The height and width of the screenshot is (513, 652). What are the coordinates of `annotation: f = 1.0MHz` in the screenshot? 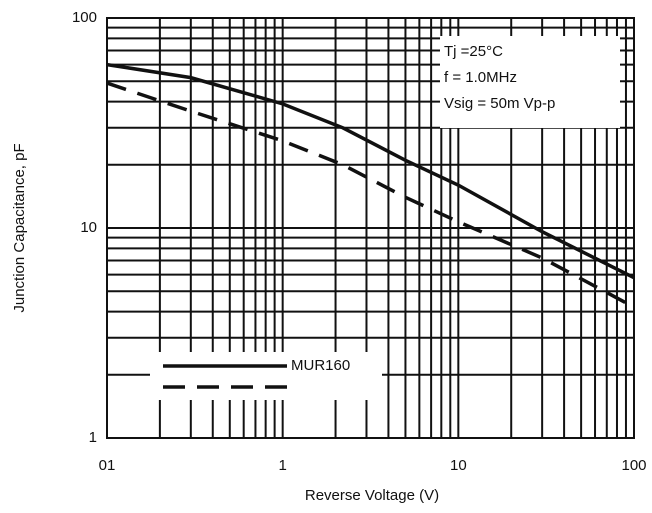 It's located at (480, 77).